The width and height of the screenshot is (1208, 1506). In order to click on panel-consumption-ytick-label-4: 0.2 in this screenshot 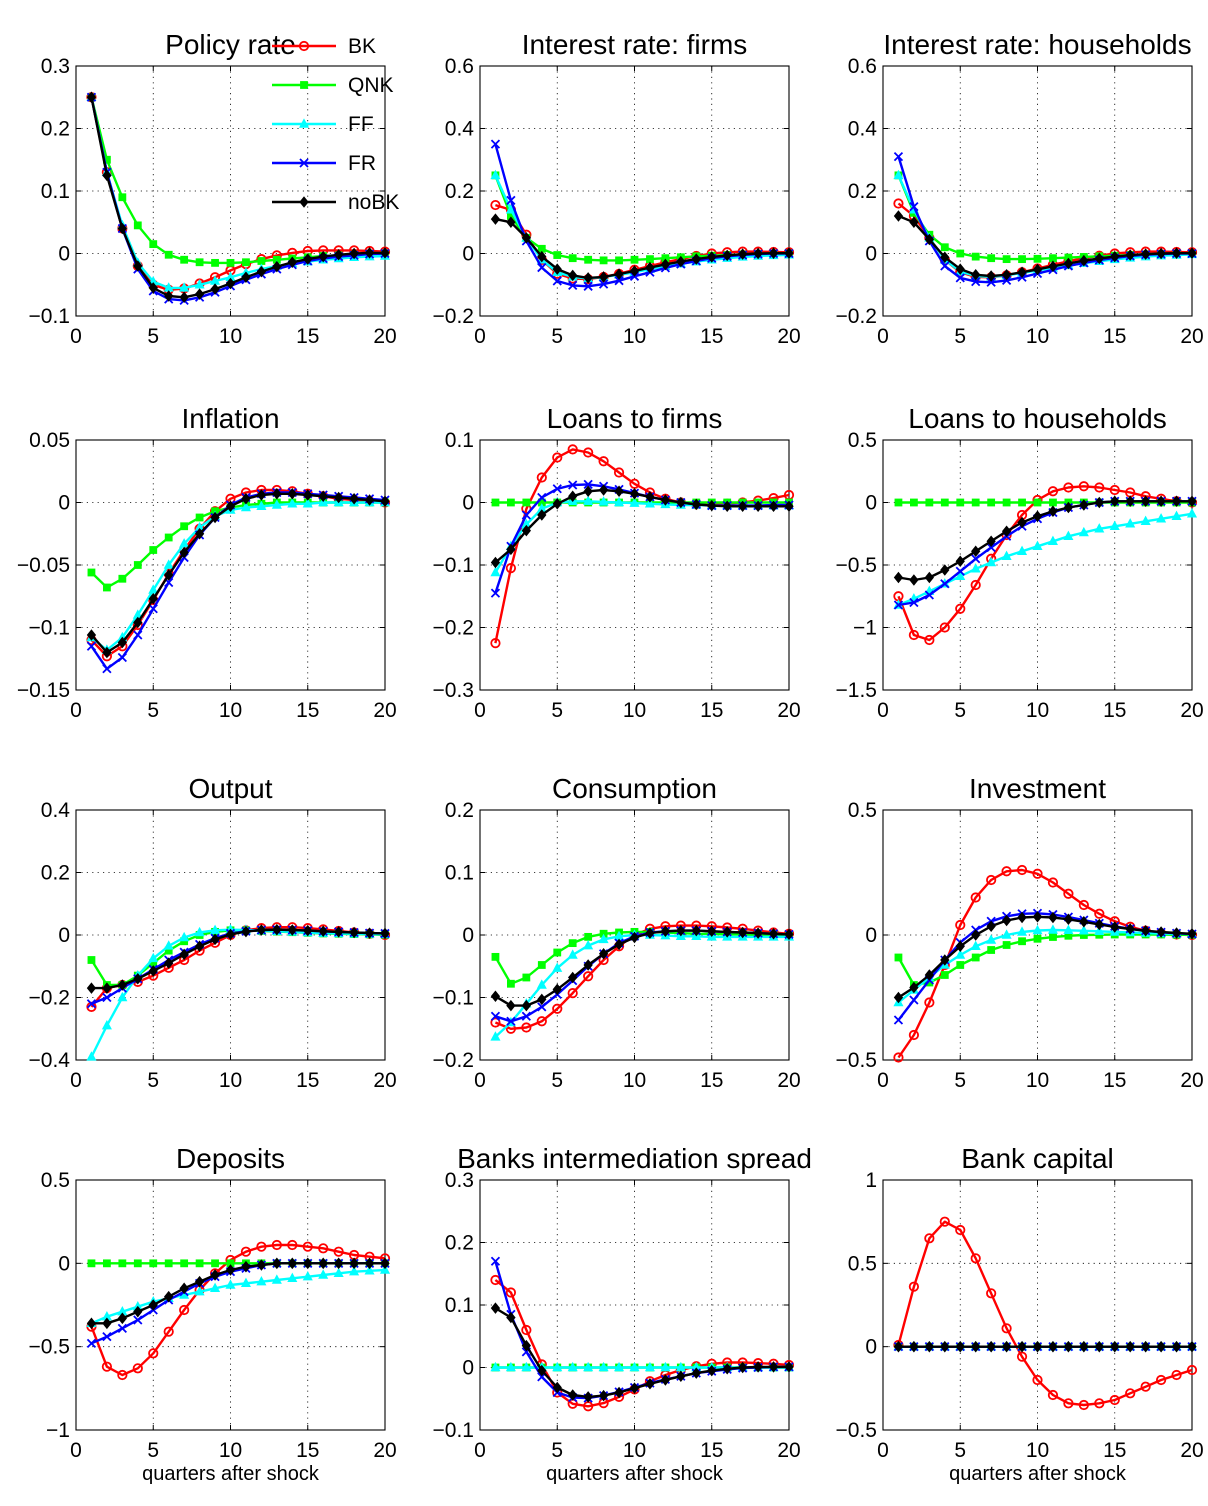, I will do `click(459, 810)`.